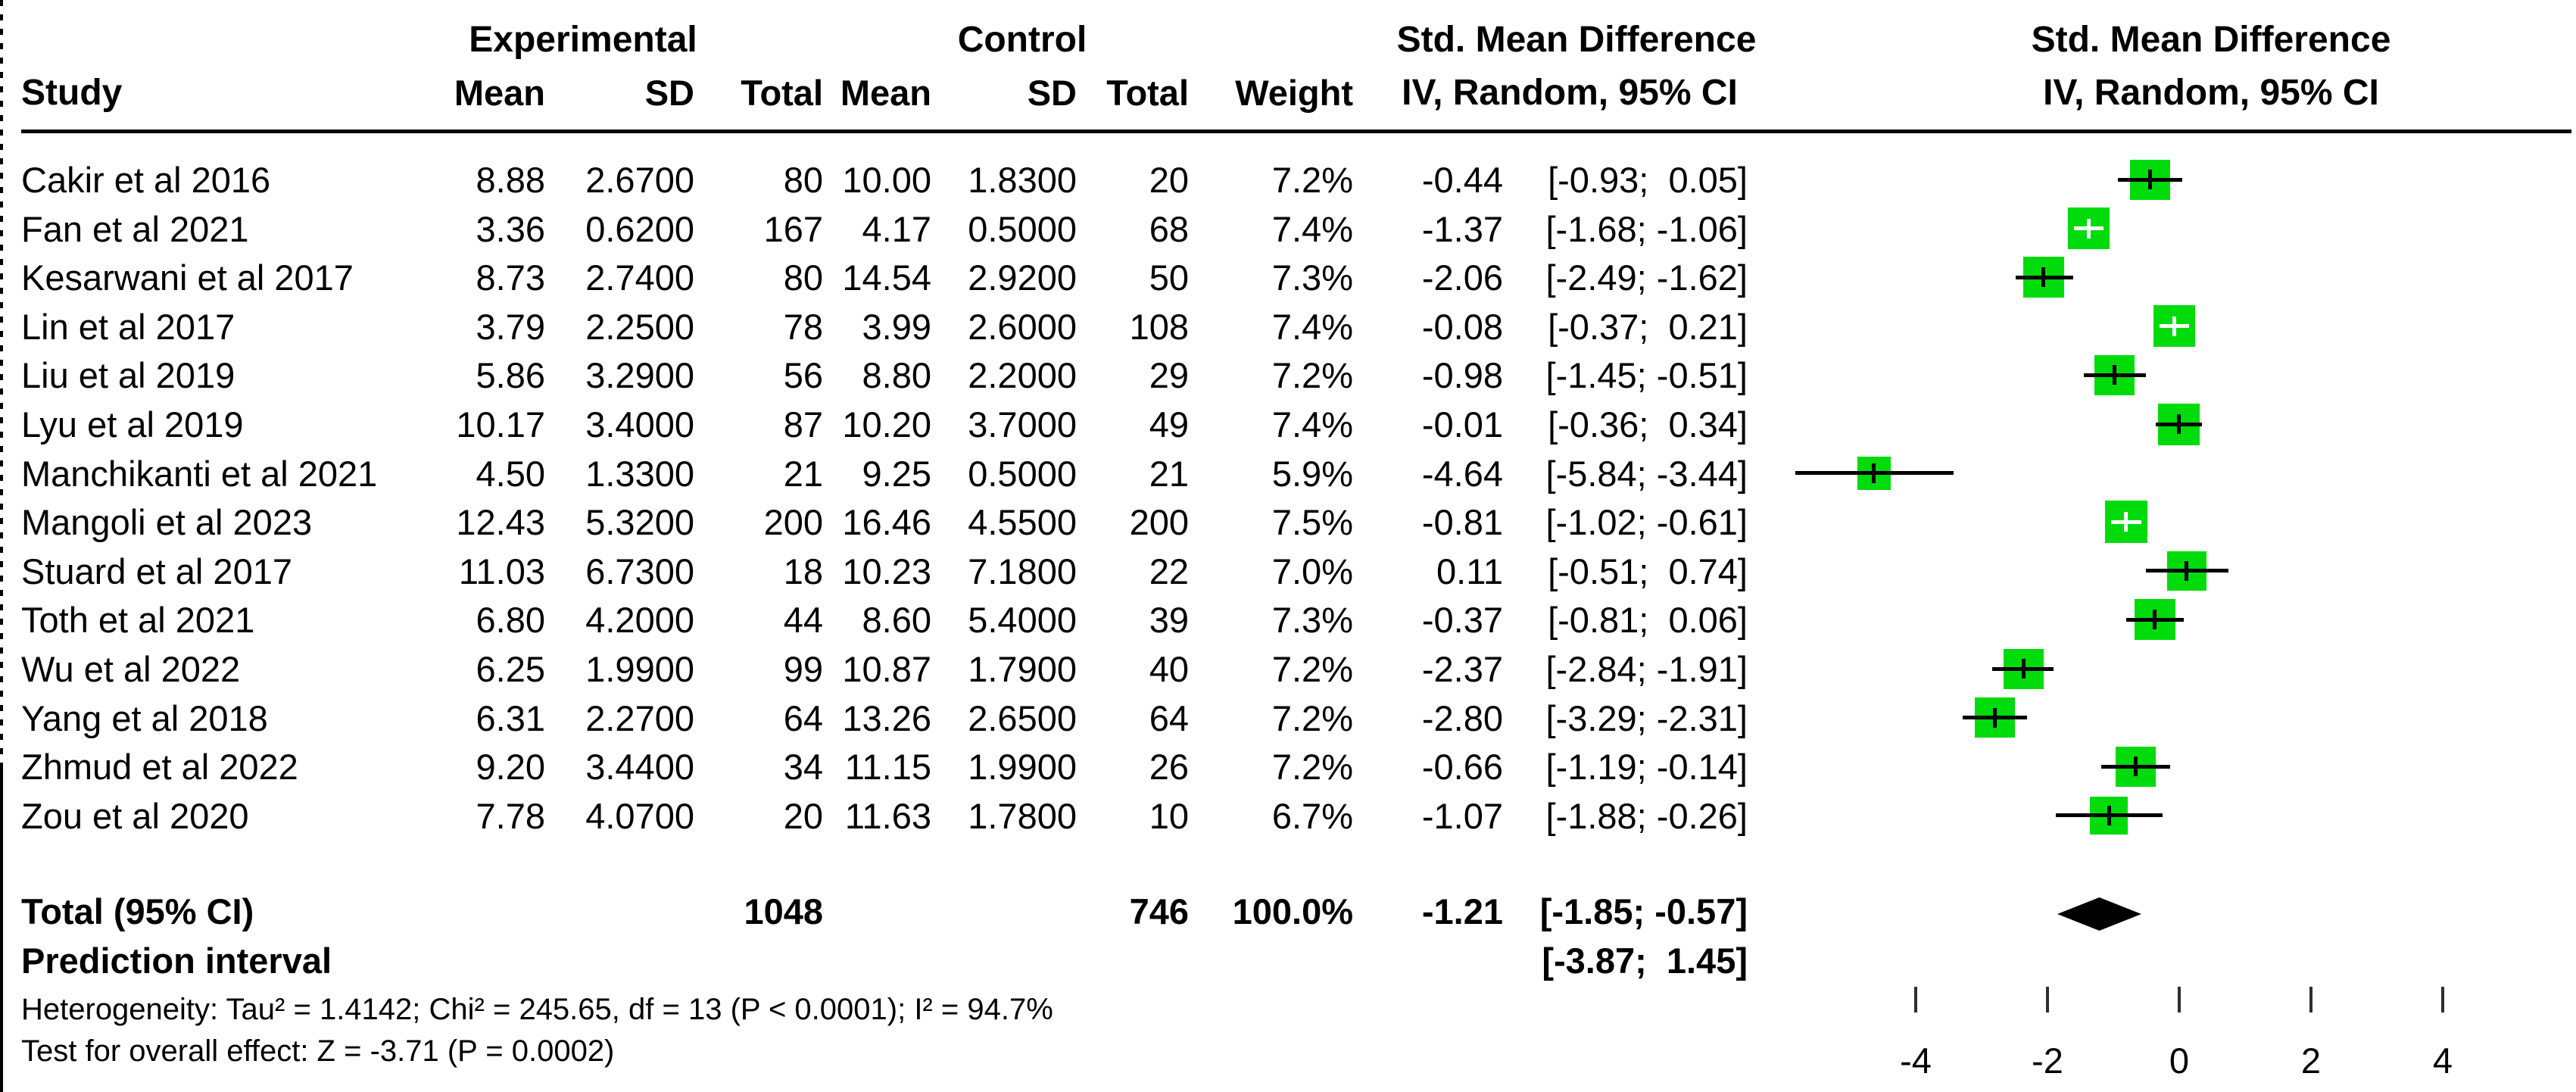  I want to click on prediction-ci: [-3.87; 1.45], so click(1645, 960).